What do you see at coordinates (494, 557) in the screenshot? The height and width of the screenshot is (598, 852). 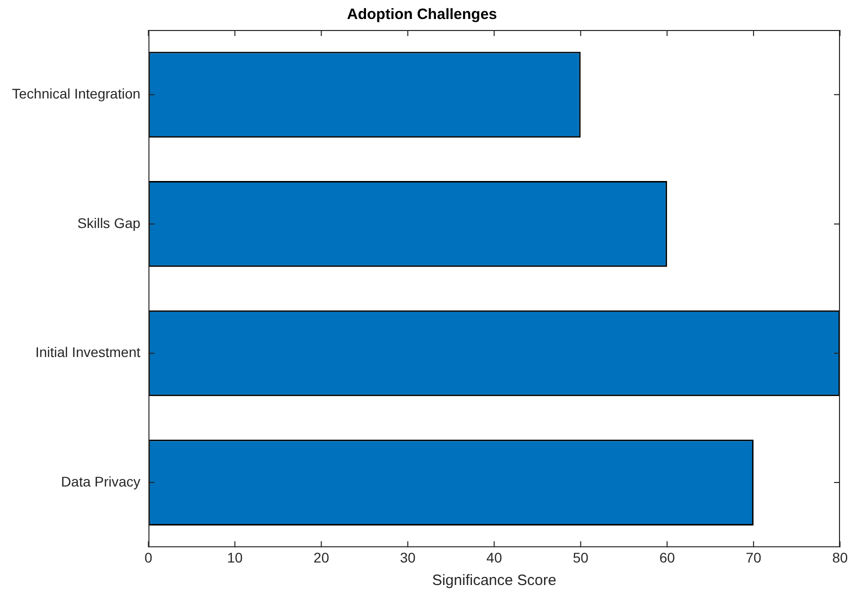 I see `x-tick-label: 40` at bounding box center [494, 557].